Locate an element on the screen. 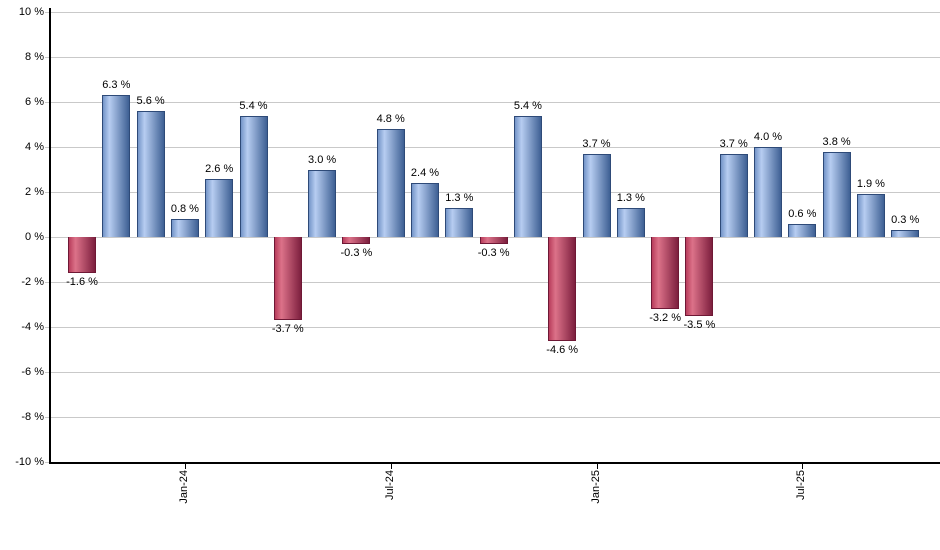  x-axis-tick-label: Jul-25 is located at coordinates (801, 485).